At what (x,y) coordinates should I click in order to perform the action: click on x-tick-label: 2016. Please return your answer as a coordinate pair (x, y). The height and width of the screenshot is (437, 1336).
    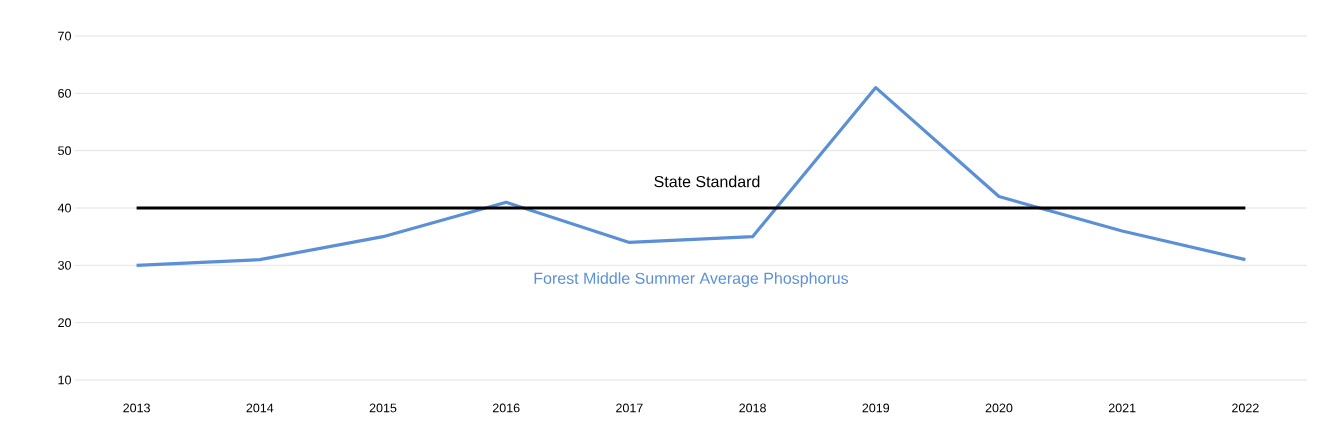
    Looking at the image, I should click on (506, 408).